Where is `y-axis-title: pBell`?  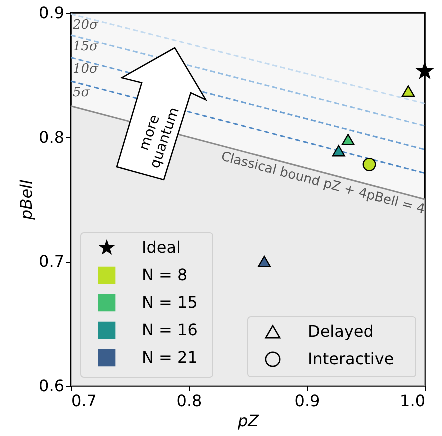
y-axis-title: pBell is located at coordinates (26, 200).